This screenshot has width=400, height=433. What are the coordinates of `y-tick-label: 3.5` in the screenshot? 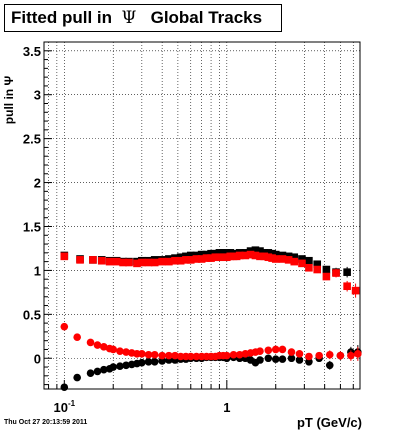 It's located at (32, 51).